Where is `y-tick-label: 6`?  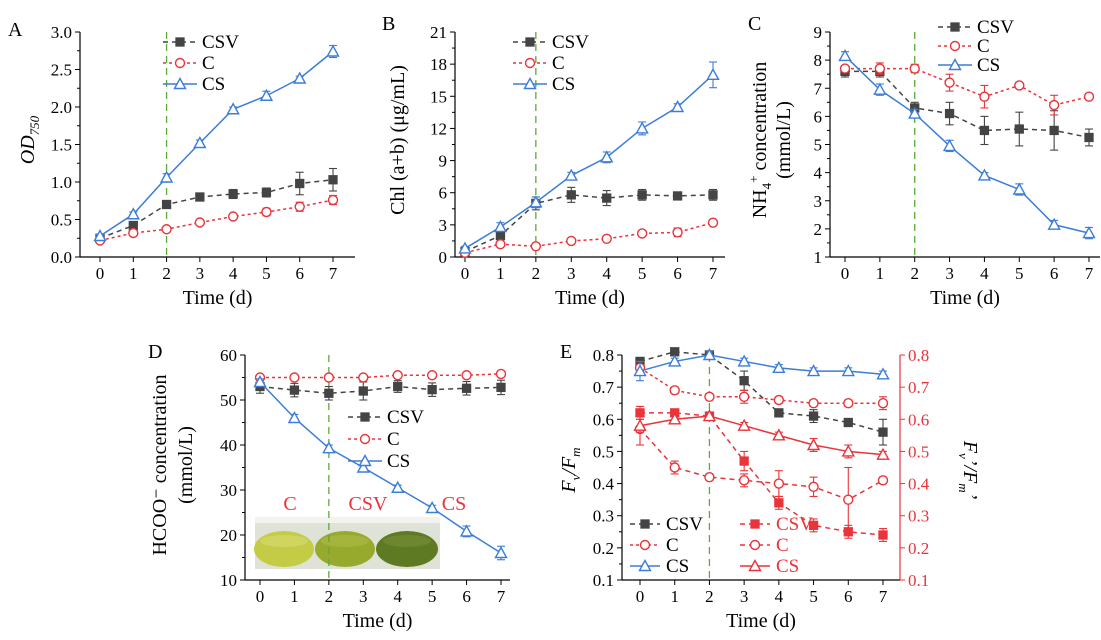
y-tick-label: 6 is located at coordinates (818, 116).